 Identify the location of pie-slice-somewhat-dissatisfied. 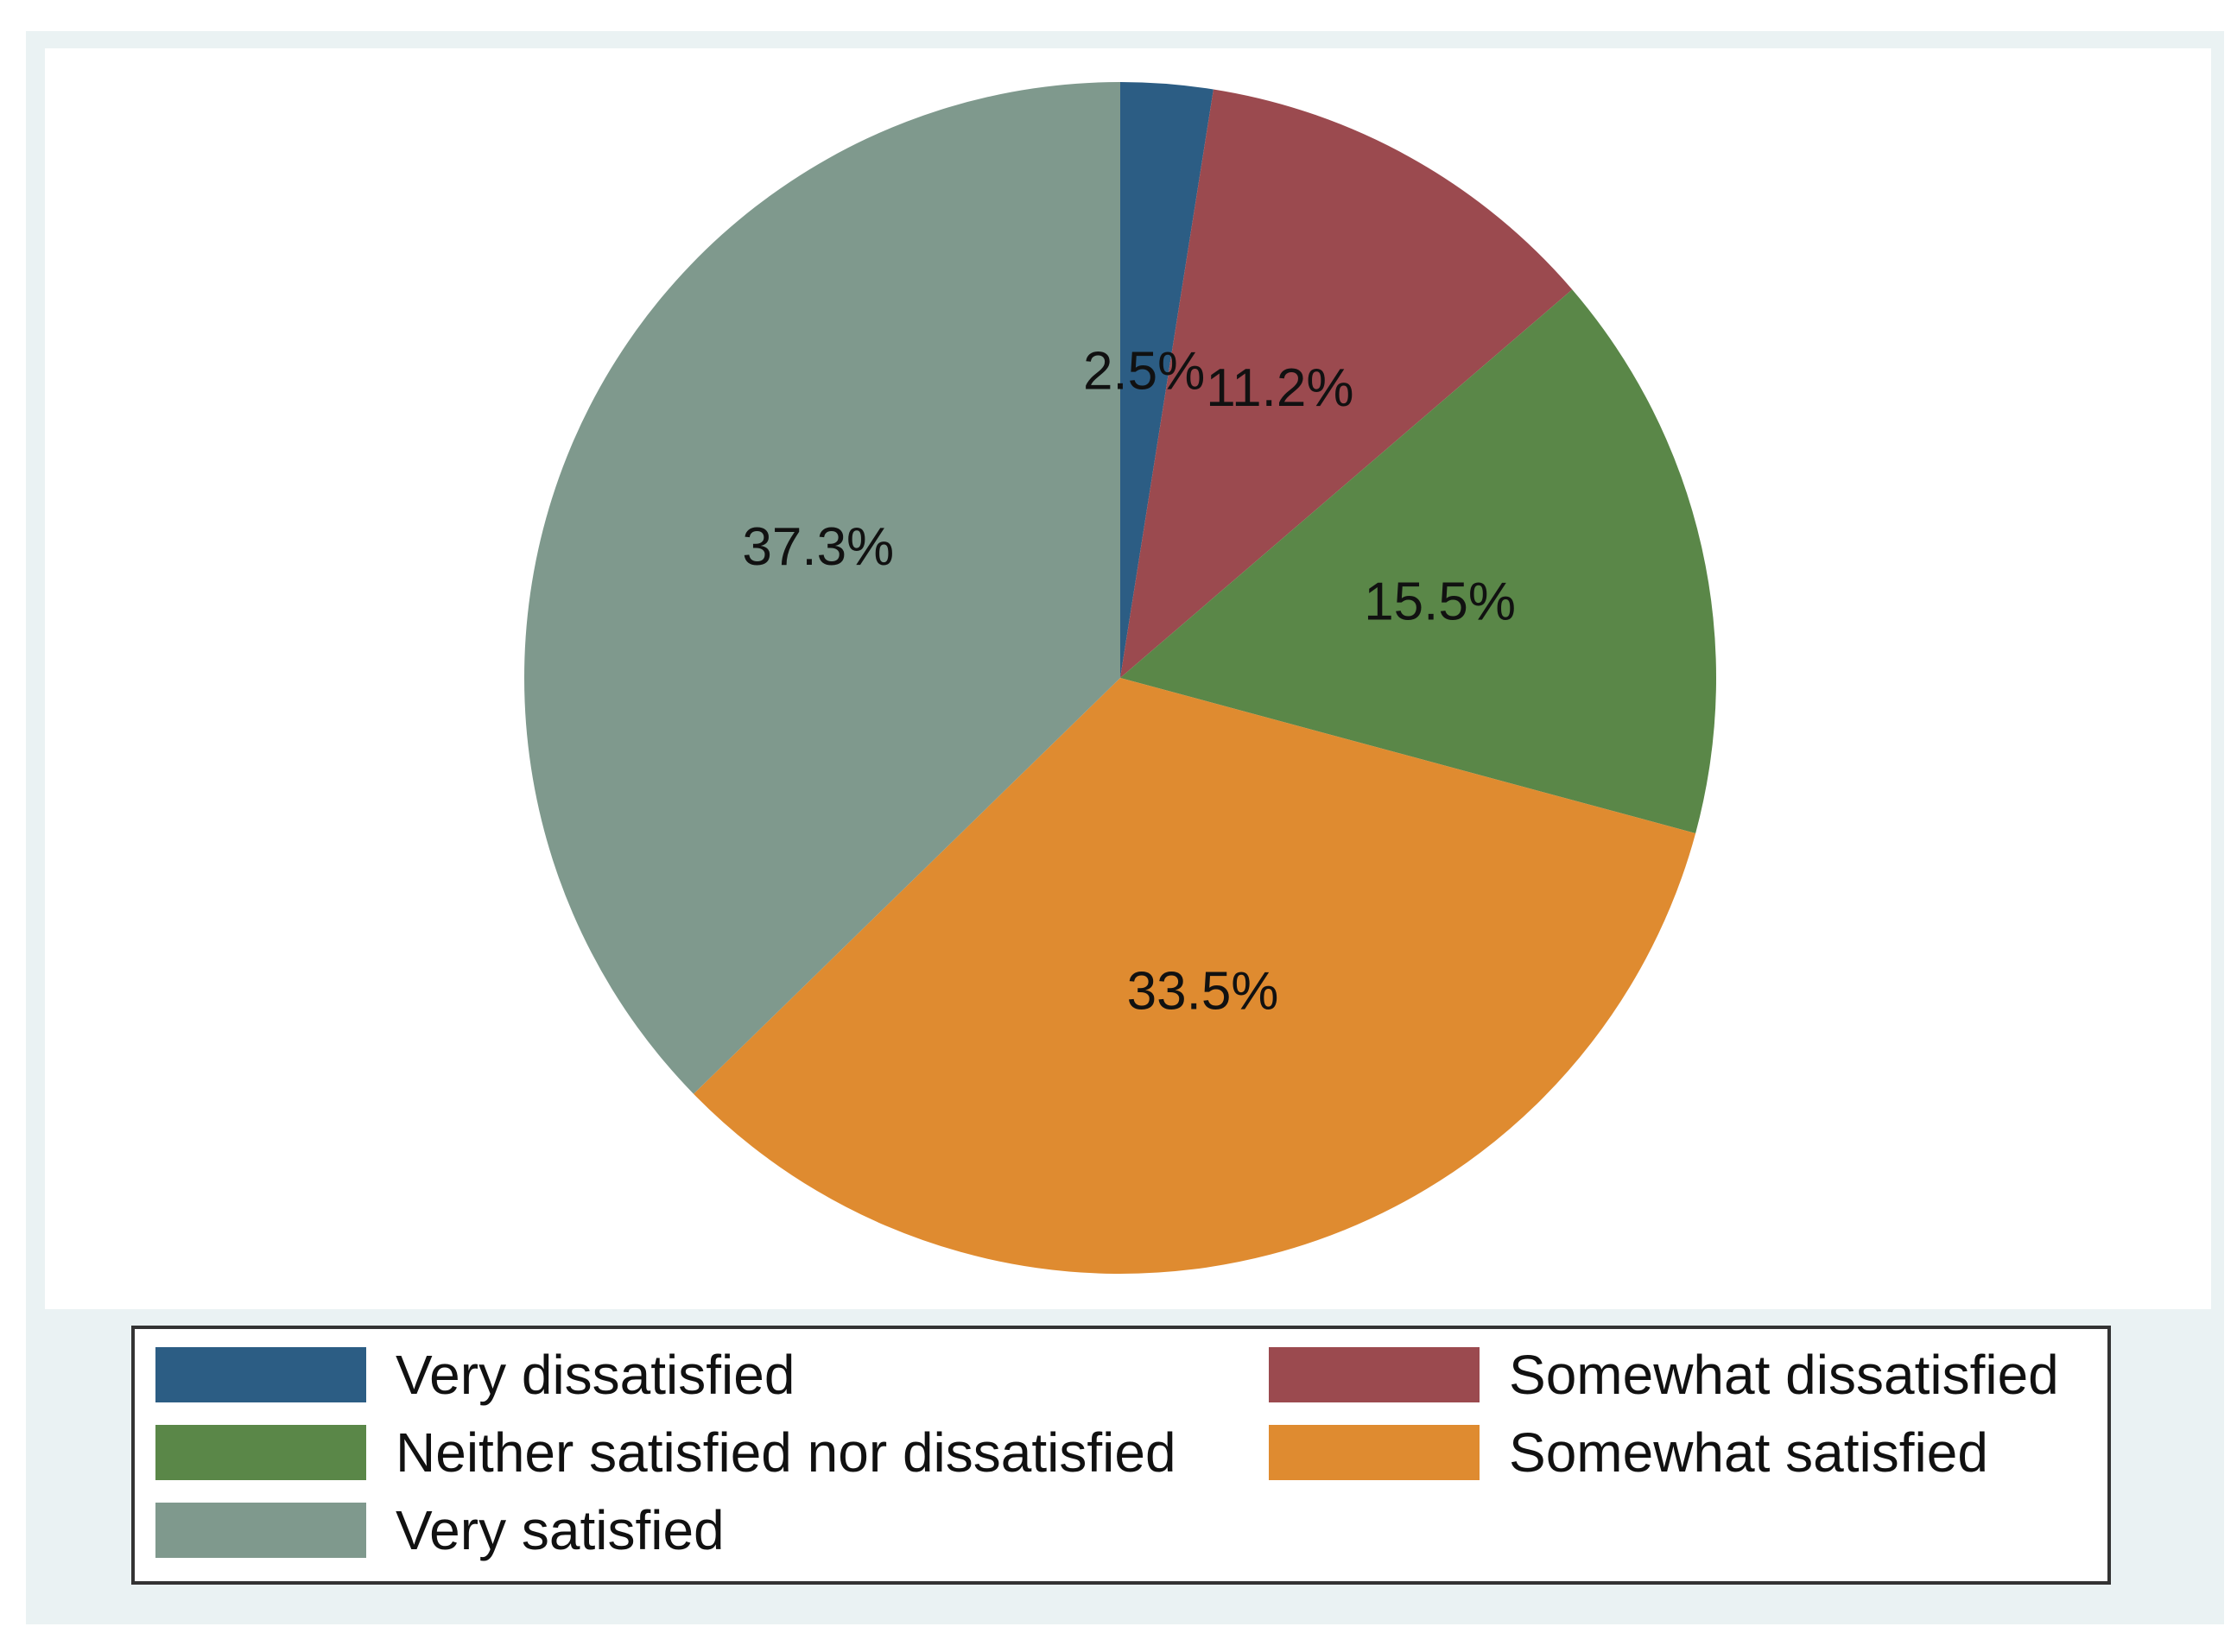
(1346, 383).